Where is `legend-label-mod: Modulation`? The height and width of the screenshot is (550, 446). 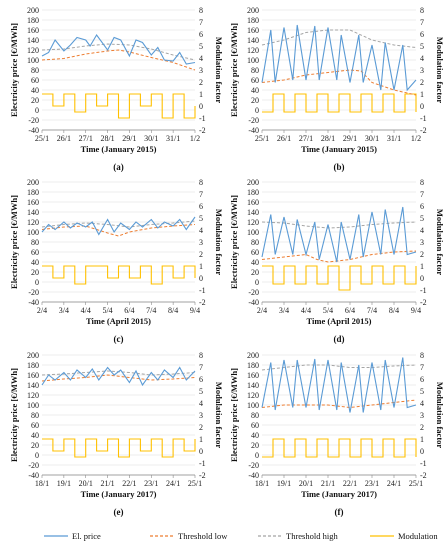
legend-label-mod: Modulation is located at coordinates (418, 536).